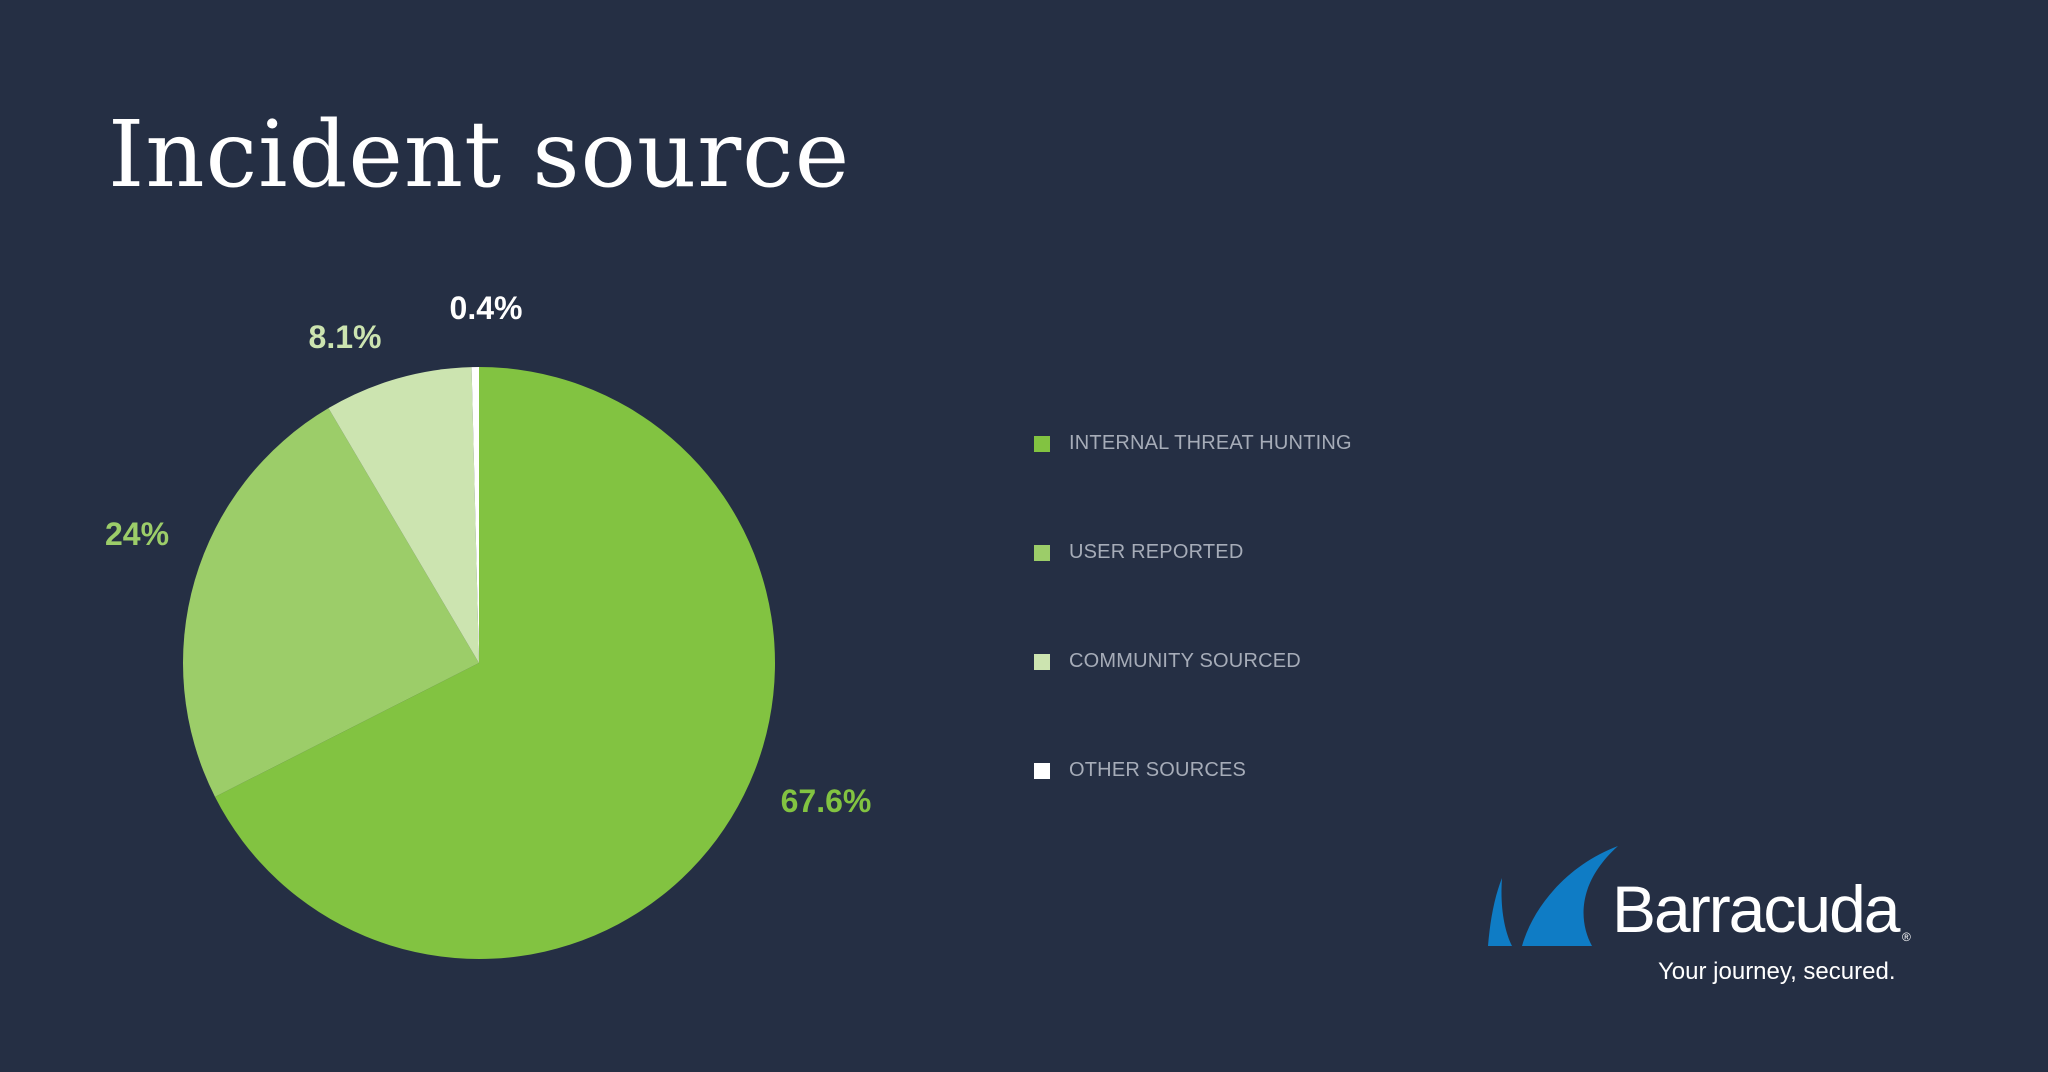 The width and height of the screenshot is (2048, 1072). I want to click on pie-slice-user-reported, so click(330, 602).